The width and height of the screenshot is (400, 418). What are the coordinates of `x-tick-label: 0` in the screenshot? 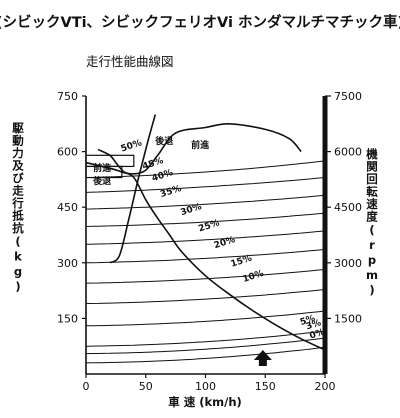 It's located at (86, 386).